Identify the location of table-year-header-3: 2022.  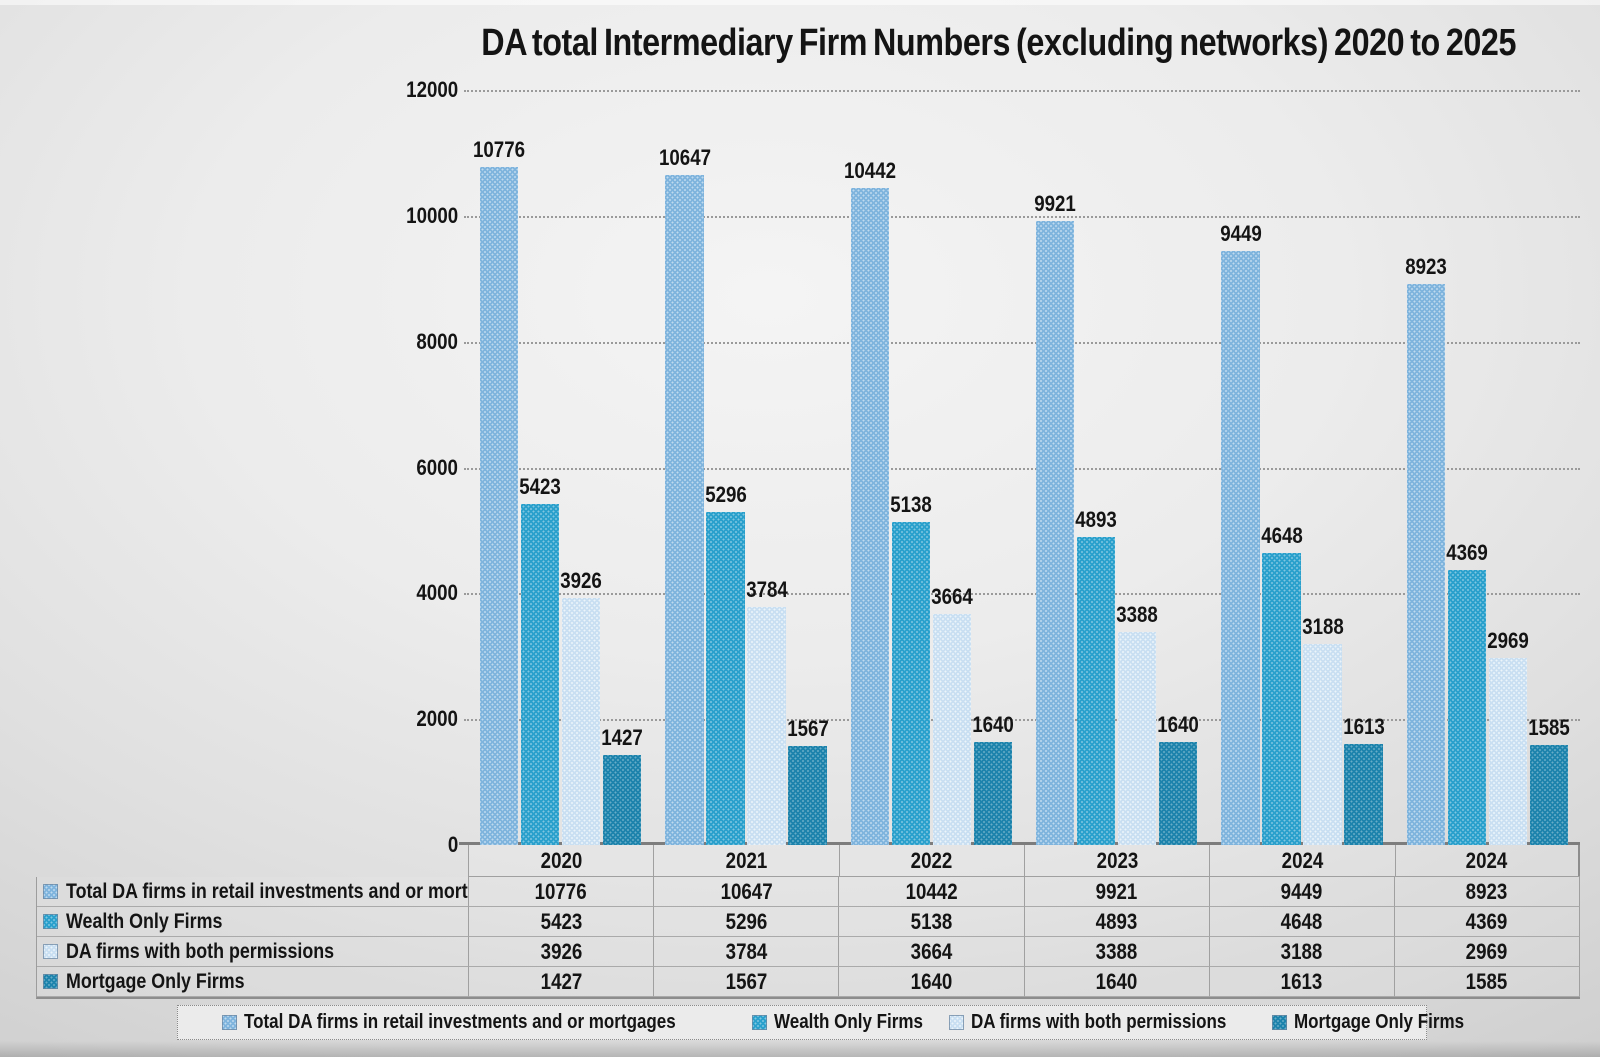
(931, 860).